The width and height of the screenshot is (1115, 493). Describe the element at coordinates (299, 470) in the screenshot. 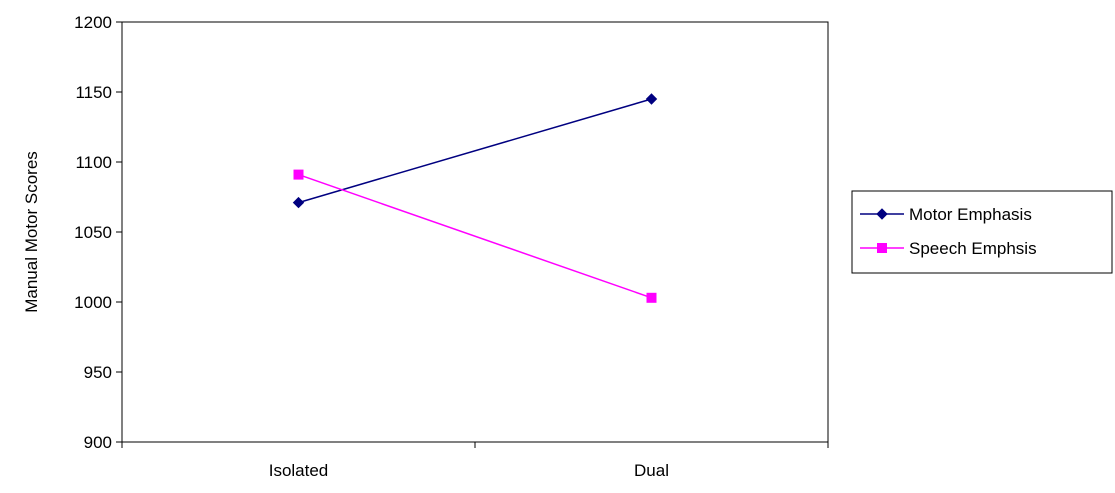

I see `x-tick-label-isolated: Isolated` at that location.